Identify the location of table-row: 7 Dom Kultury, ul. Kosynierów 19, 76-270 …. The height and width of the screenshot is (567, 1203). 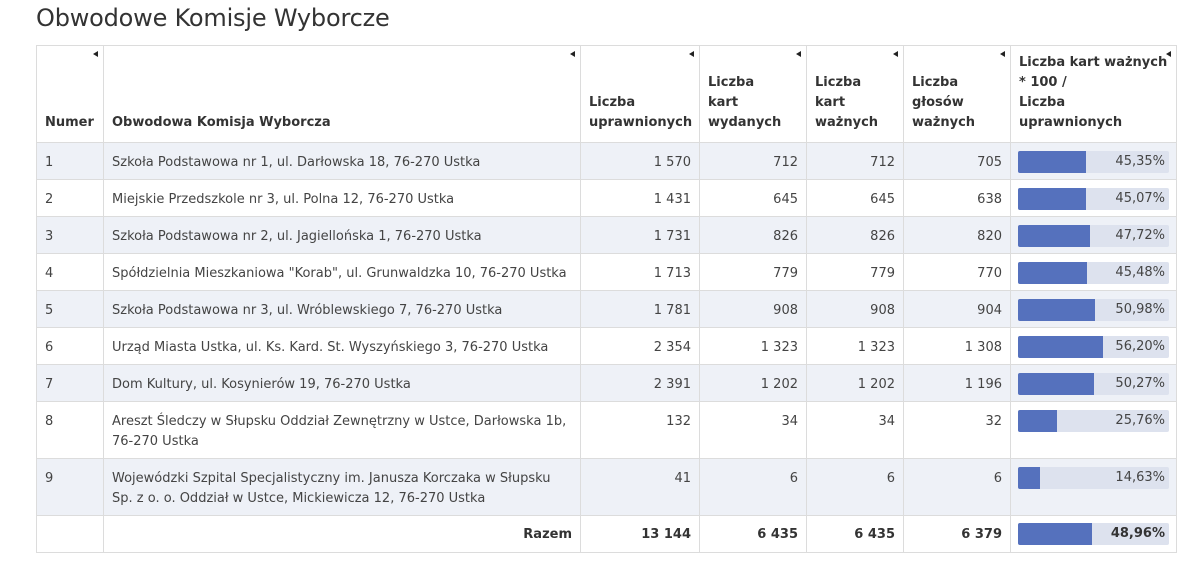
(606, 383).